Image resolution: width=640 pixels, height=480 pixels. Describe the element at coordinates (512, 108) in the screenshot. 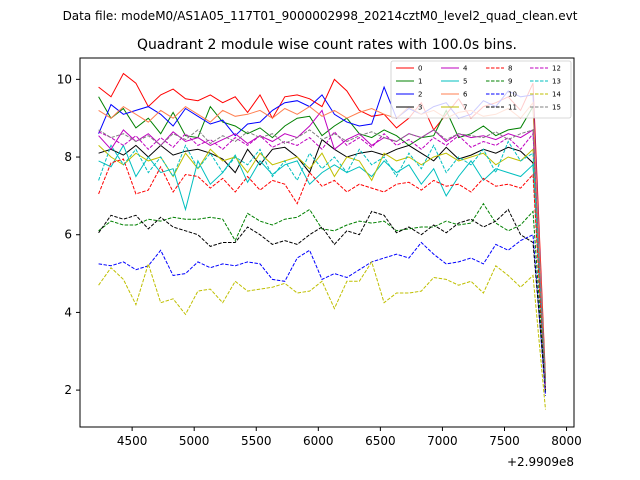

I see `legend-label-11: 11` at that location.